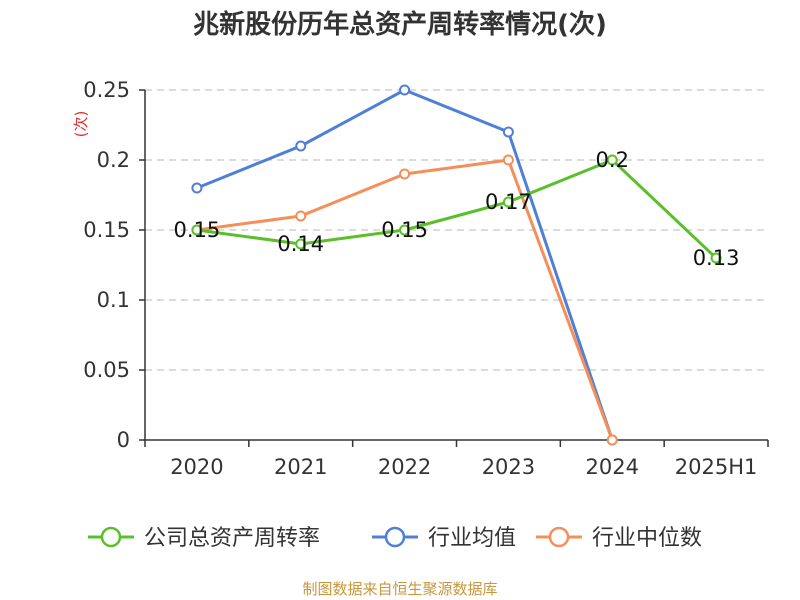 This screenshot has height=600, width=800. Describe the element at coordinates (196, 467) in the screenshot. I see `x-tick-label: 2020` at that location.